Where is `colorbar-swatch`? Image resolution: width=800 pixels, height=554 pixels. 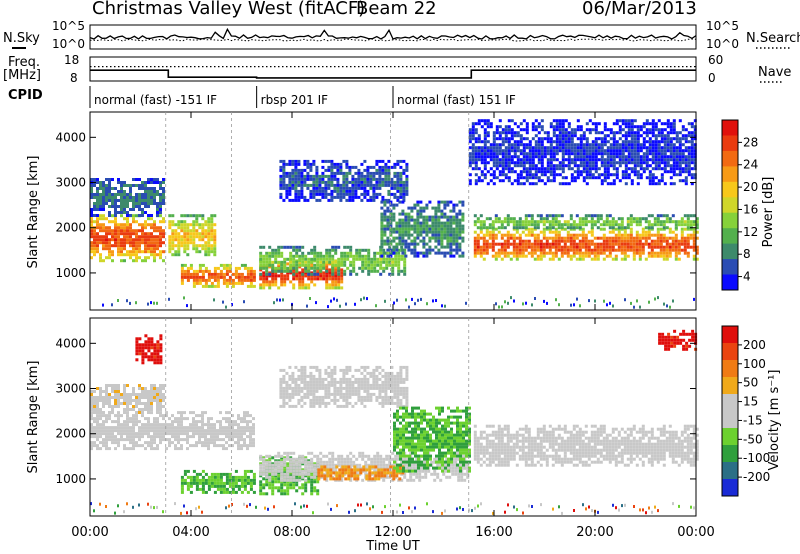
colorbar-swatch is located at coordinates (730, 158).